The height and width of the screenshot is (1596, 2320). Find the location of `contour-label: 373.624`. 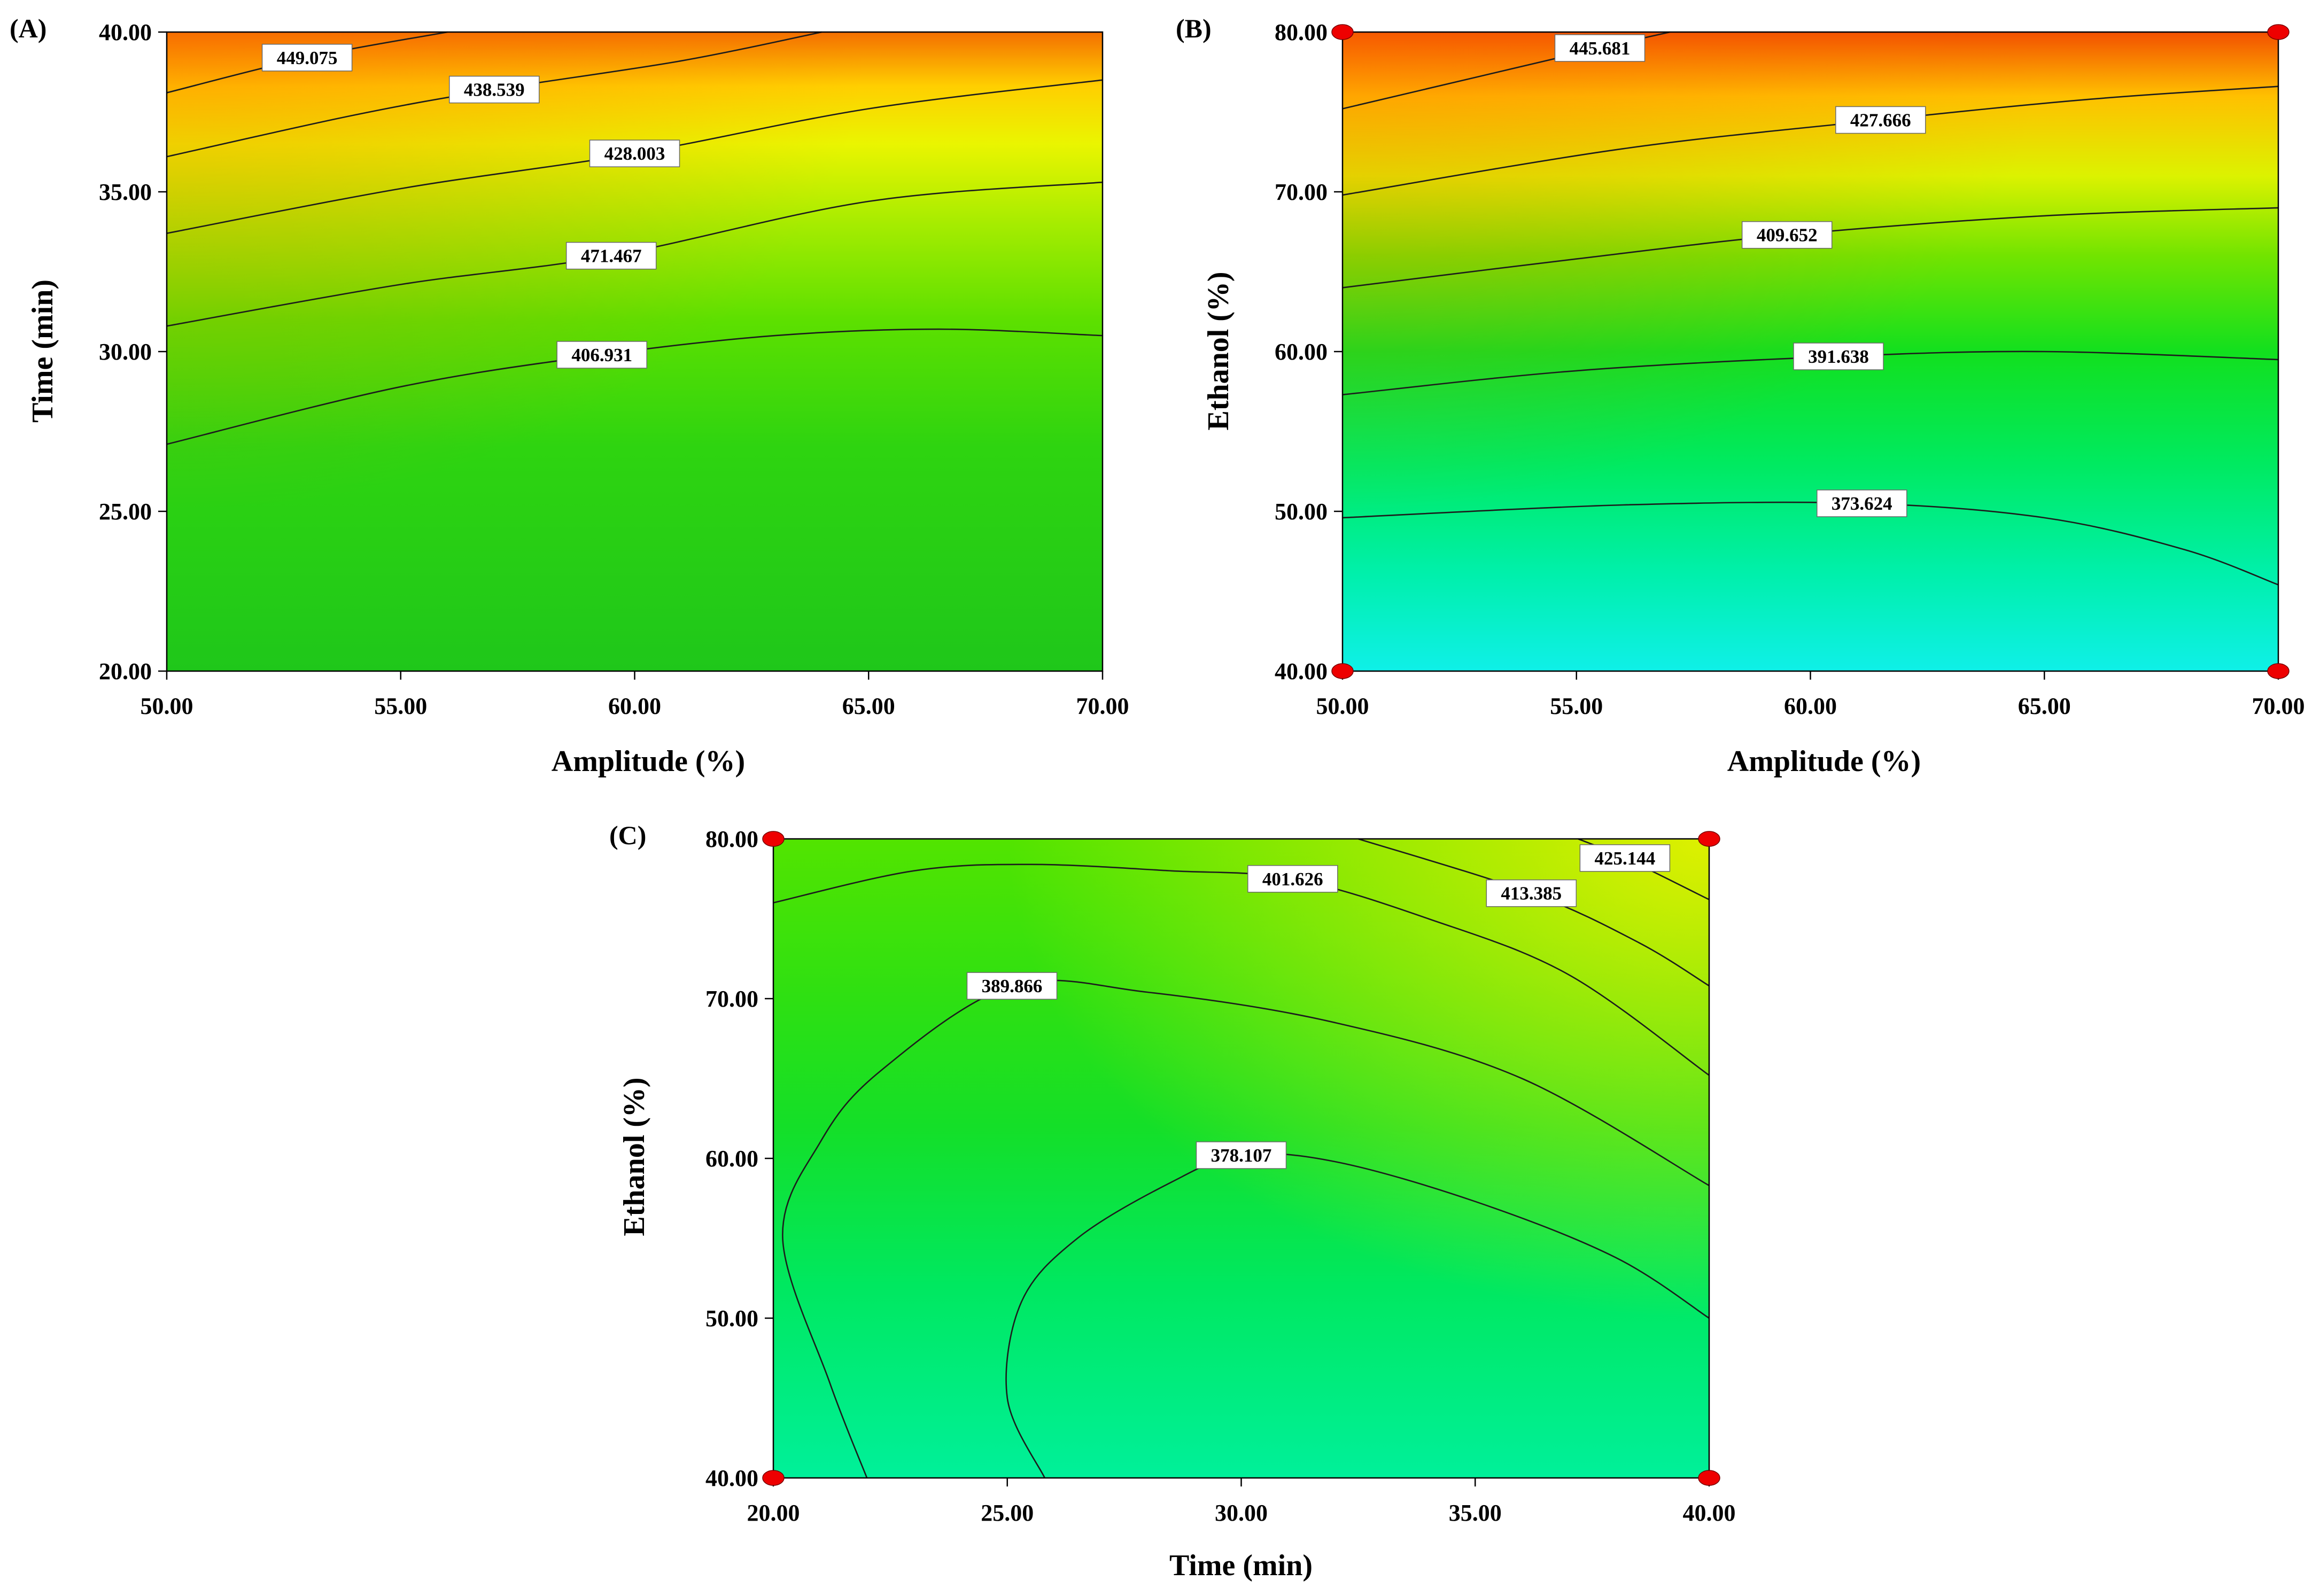

contour-label: 373.624 is located at coordinates (1862, 503).